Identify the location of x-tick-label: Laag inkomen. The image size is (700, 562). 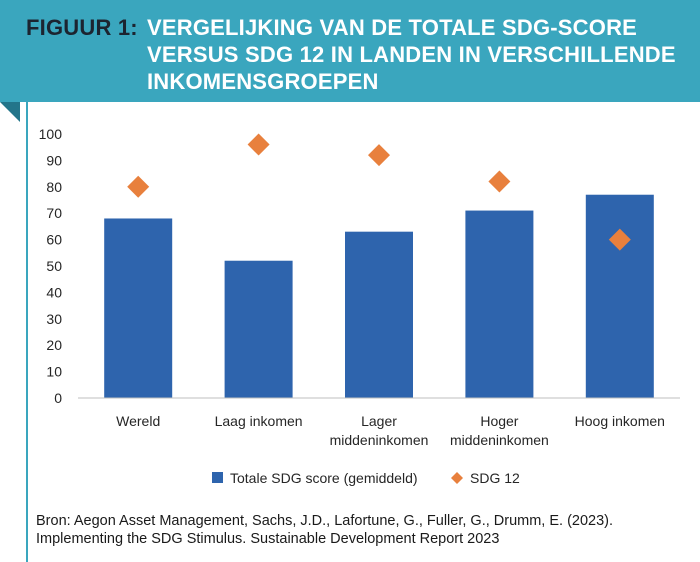
(259, 421).